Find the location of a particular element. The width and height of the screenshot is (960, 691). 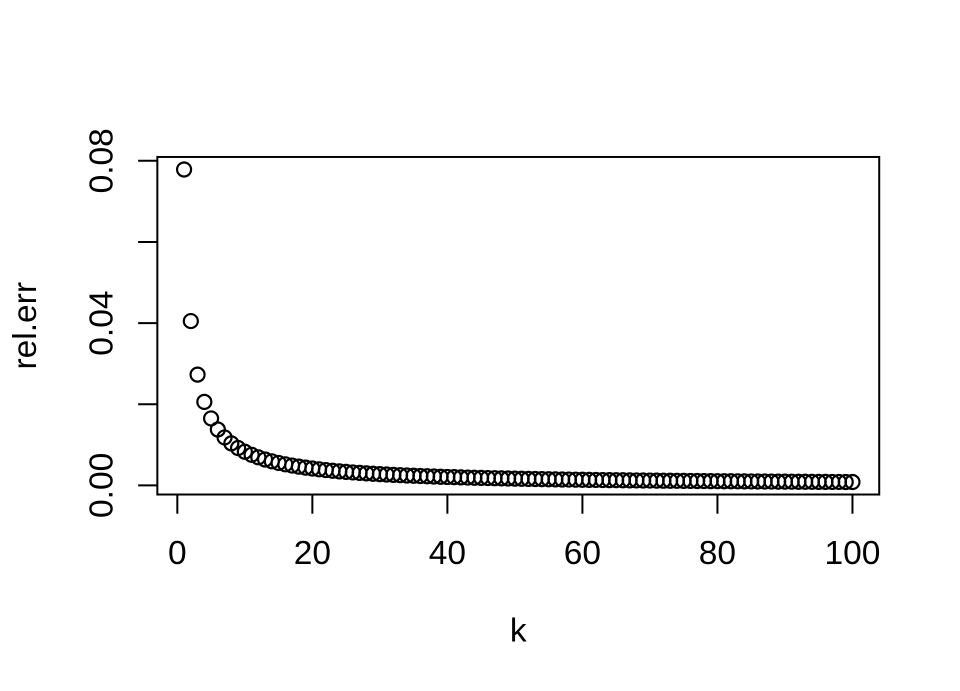

svg-text: 80 is located at coordinates (717, 553).